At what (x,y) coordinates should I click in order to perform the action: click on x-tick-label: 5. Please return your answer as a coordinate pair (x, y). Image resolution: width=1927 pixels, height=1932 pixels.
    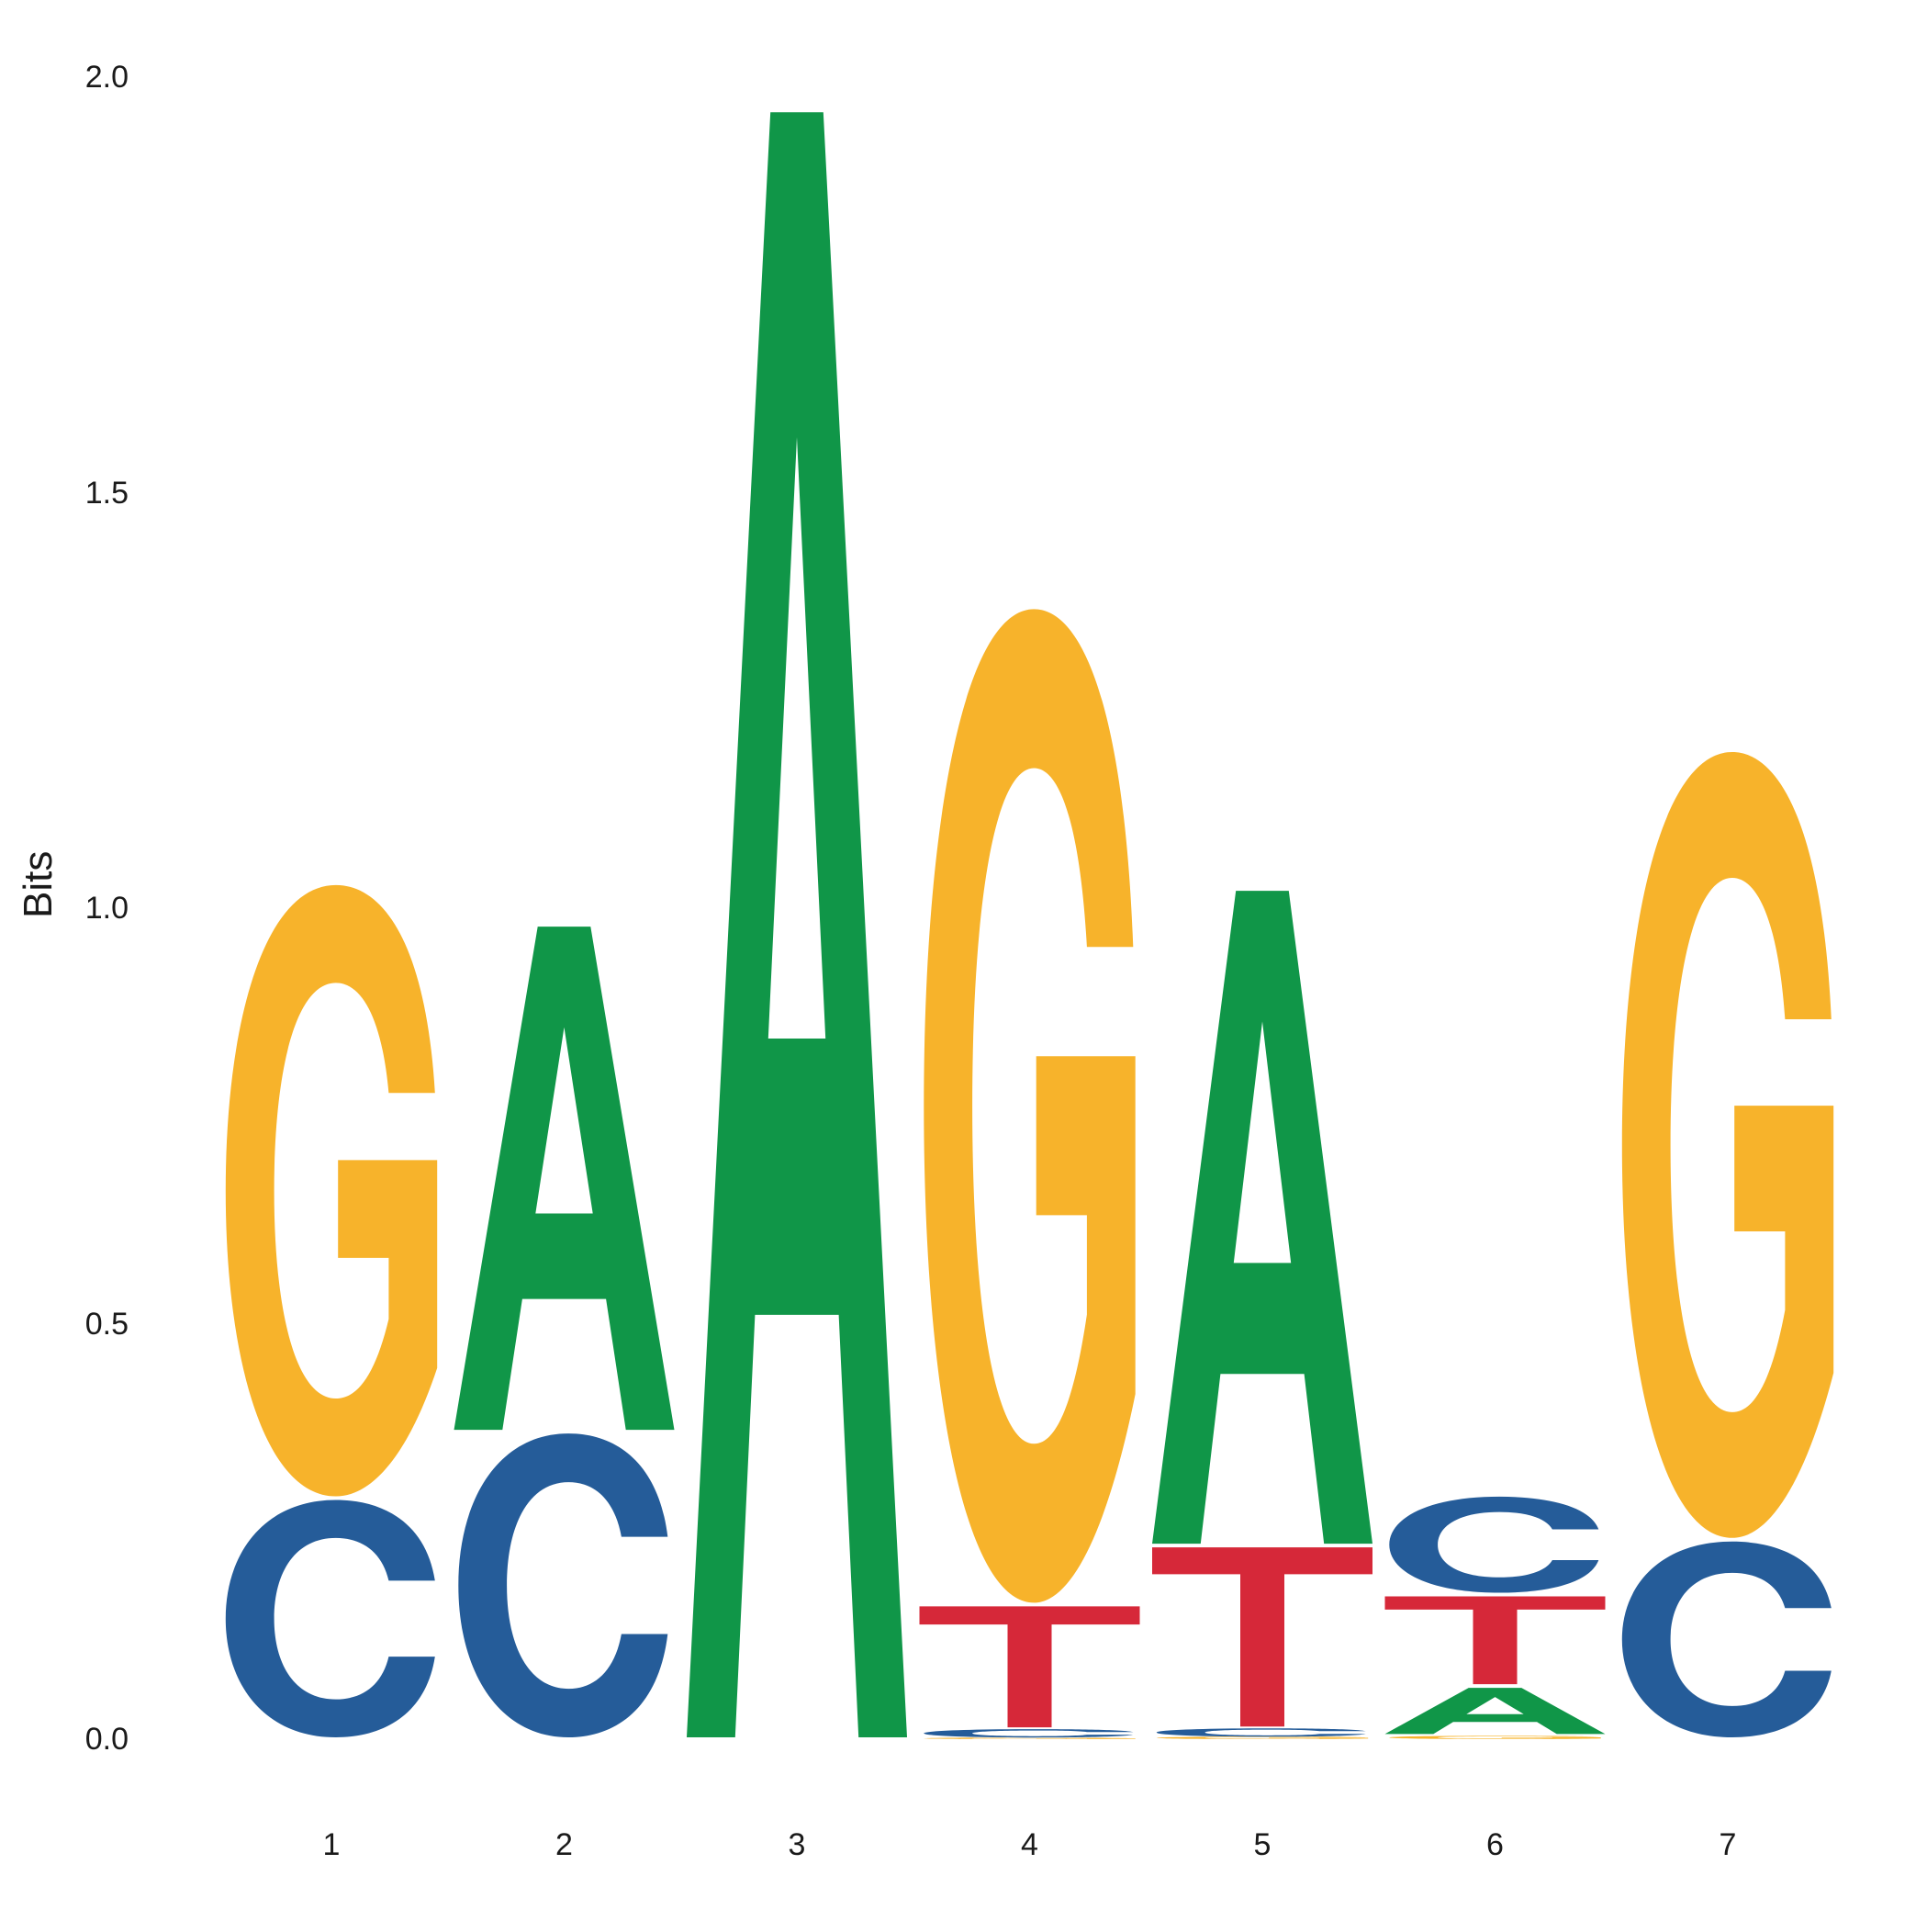
    Looking at the image, I should click on (1263, 1844).